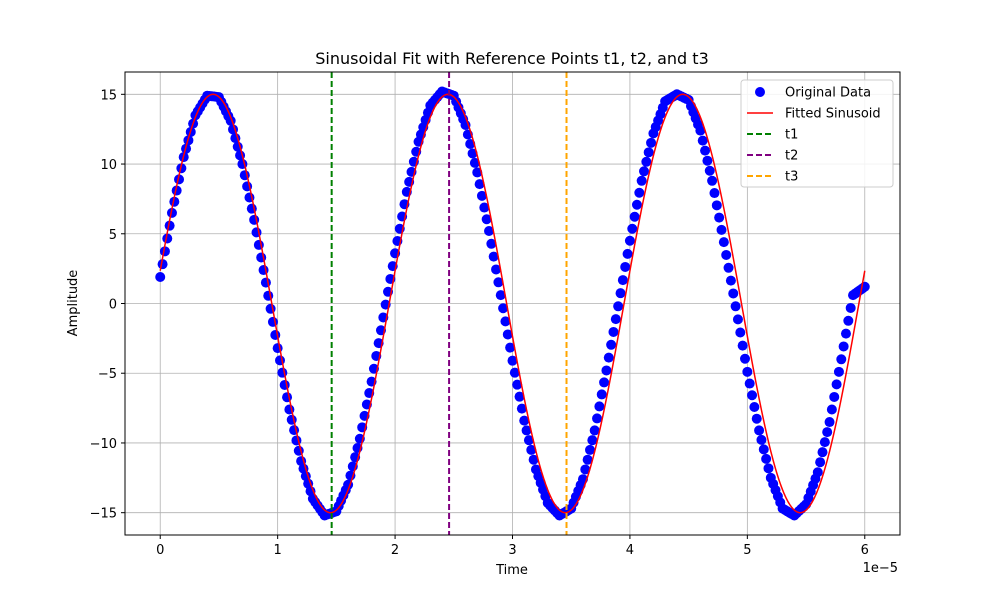  What do you see at coordinates (511, 570) in the screenshot?
I see `x-axis-title: Time` at bounding box center [511, 570].